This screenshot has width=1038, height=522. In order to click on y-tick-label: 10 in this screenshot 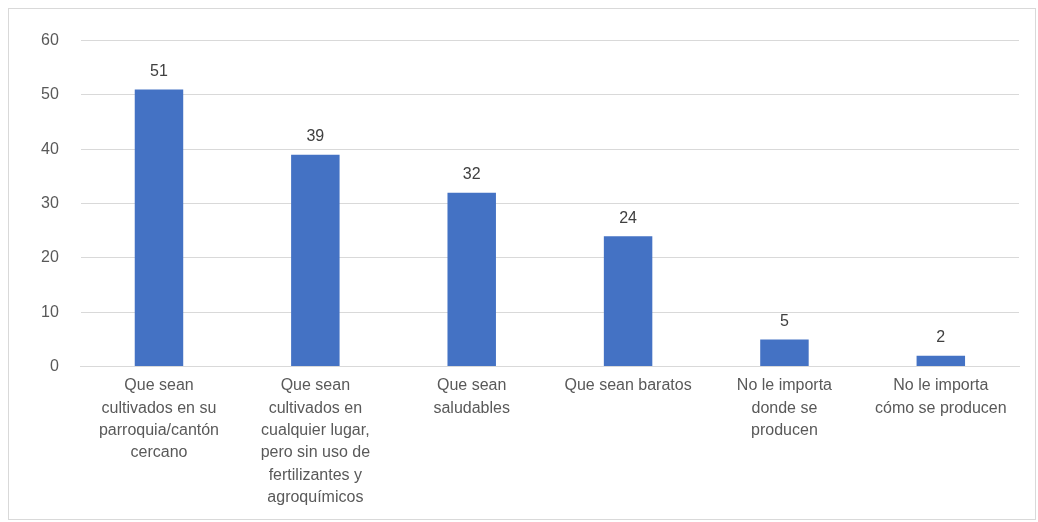, I will do `click(50, 311)`.